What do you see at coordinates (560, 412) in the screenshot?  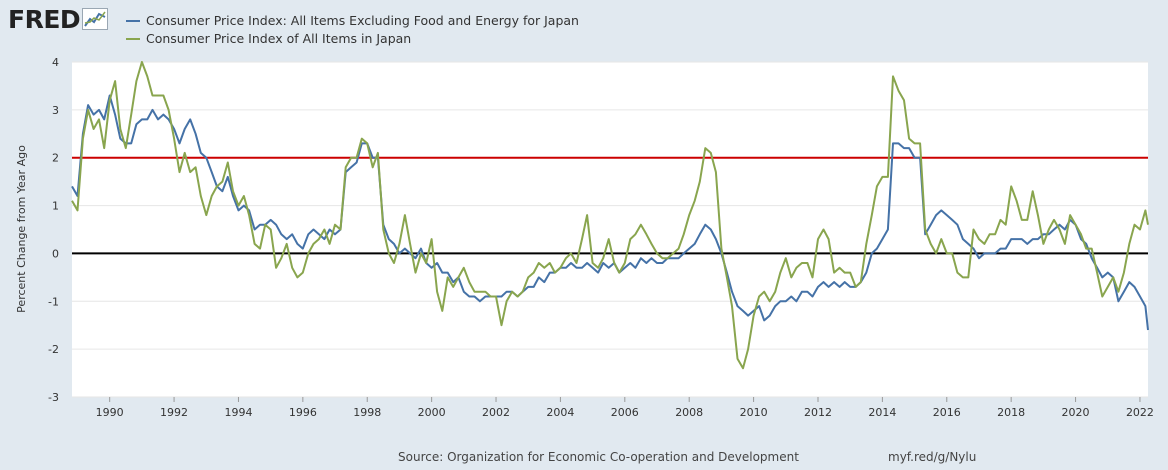 I see `x-tick-label: 2004` at bounding box center [560, 412].